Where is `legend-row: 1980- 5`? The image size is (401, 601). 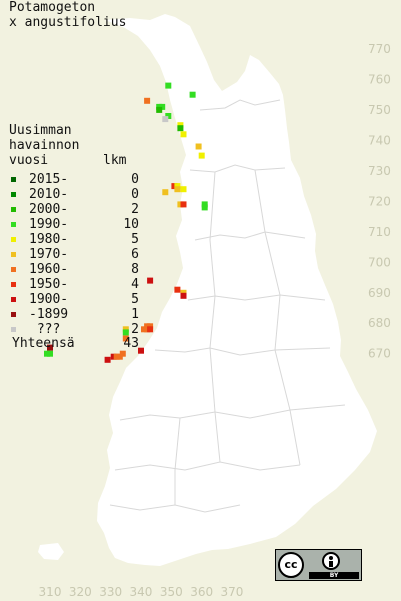 legend-row: 1980- 5 is located at coordinates (79, 239).